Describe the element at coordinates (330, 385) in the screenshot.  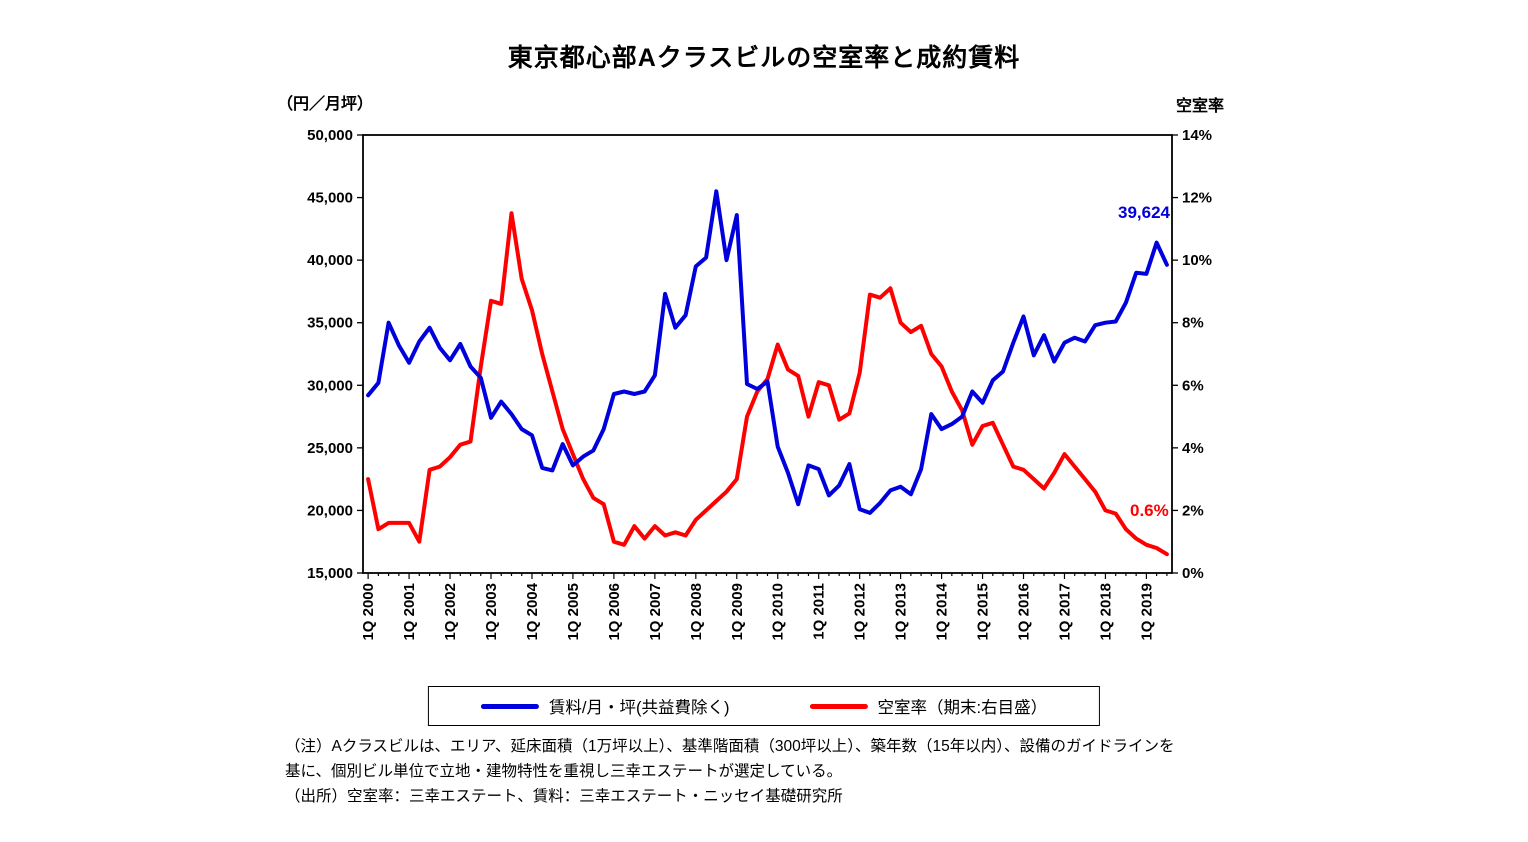
I see `svg-text: 30,000` at that location.